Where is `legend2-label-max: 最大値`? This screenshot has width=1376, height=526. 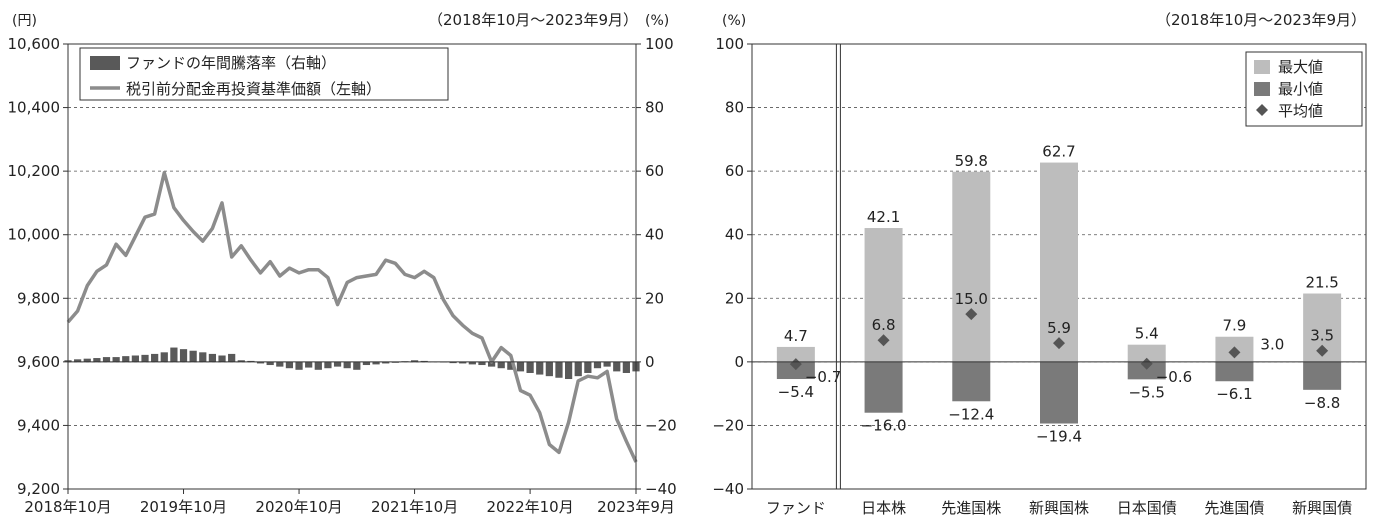
legend2-label-max: 最大値 is located at coordinates (1300, 67).